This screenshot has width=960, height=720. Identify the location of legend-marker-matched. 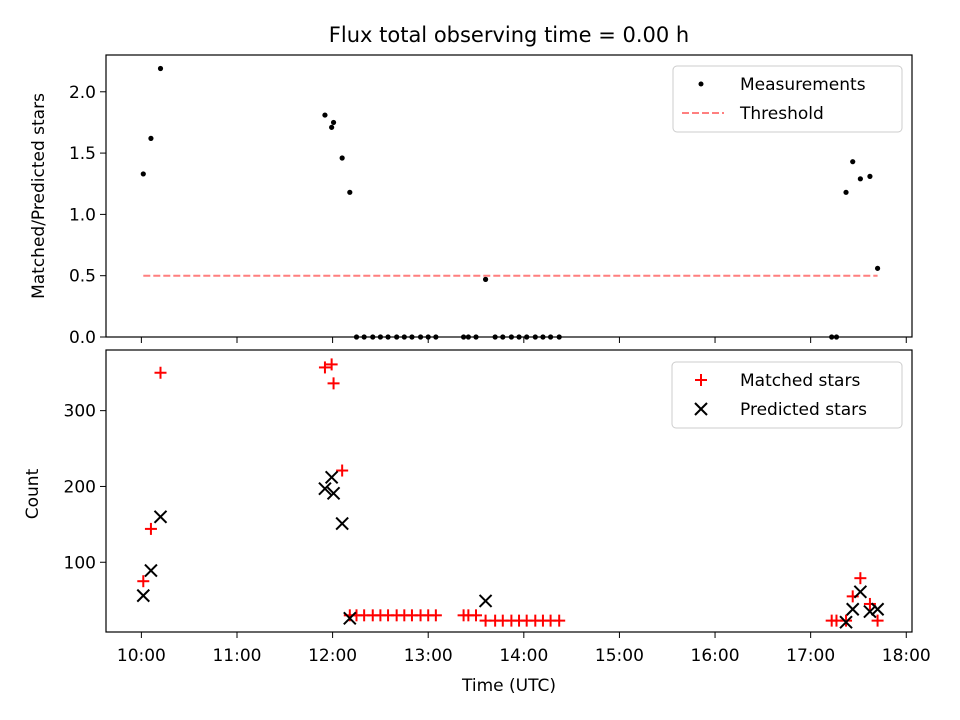
(701, 380).